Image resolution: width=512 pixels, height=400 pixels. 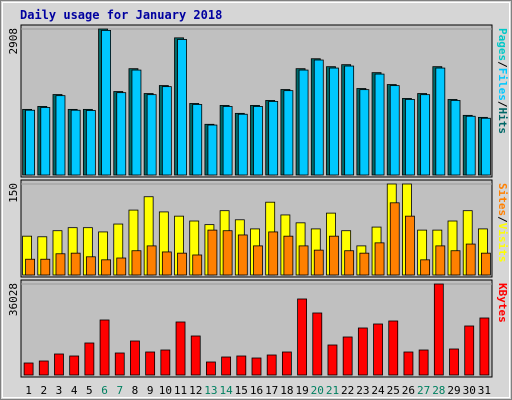 What do you see at coordinates (226, 390) in the screenshot?
I see `x-tick-label: 14` at bounding box center [226, 390].